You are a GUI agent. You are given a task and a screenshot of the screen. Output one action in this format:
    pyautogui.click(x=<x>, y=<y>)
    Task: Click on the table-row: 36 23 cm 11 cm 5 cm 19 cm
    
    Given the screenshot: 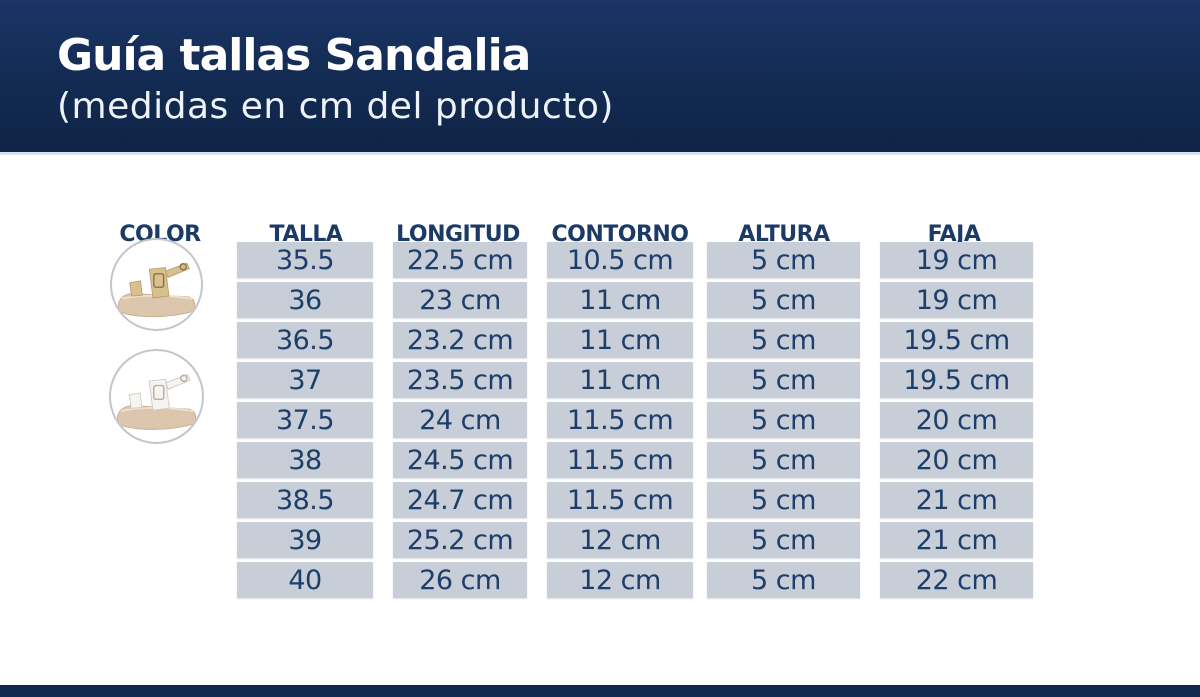 What is the action you would take?
    pyautogui.click(x=635, y=300)
    